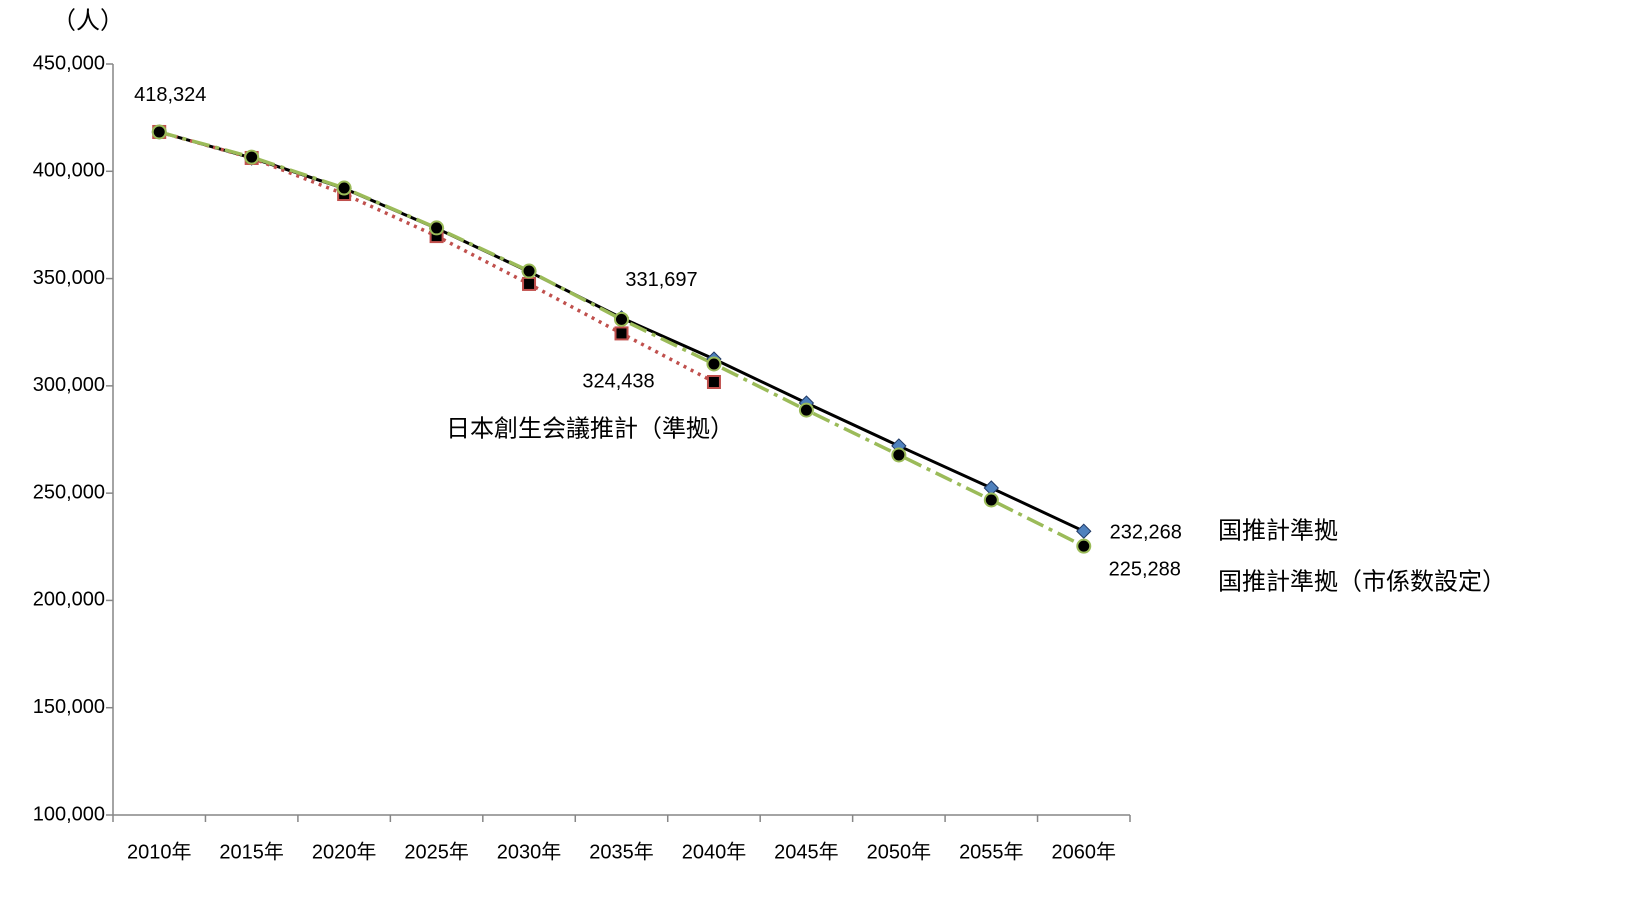  Describe the element at coordinates (159, 851) in the screenshot. I see `x-tick-label: 2010年` at that location.